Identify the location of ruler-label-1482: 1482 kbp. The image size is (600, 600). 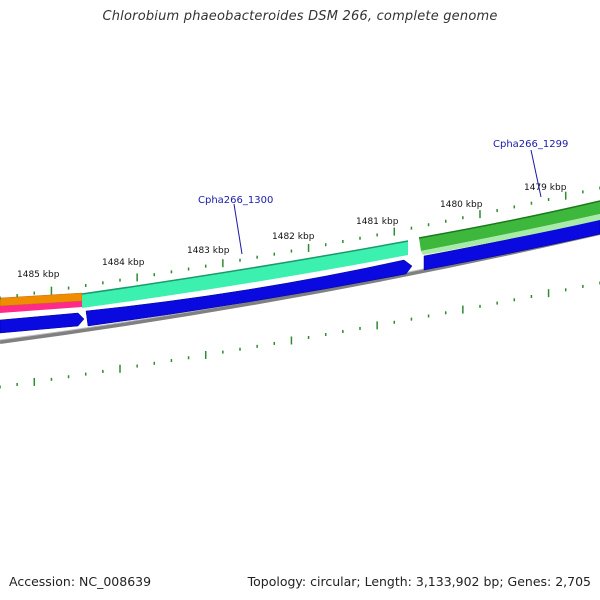
(293, 237).